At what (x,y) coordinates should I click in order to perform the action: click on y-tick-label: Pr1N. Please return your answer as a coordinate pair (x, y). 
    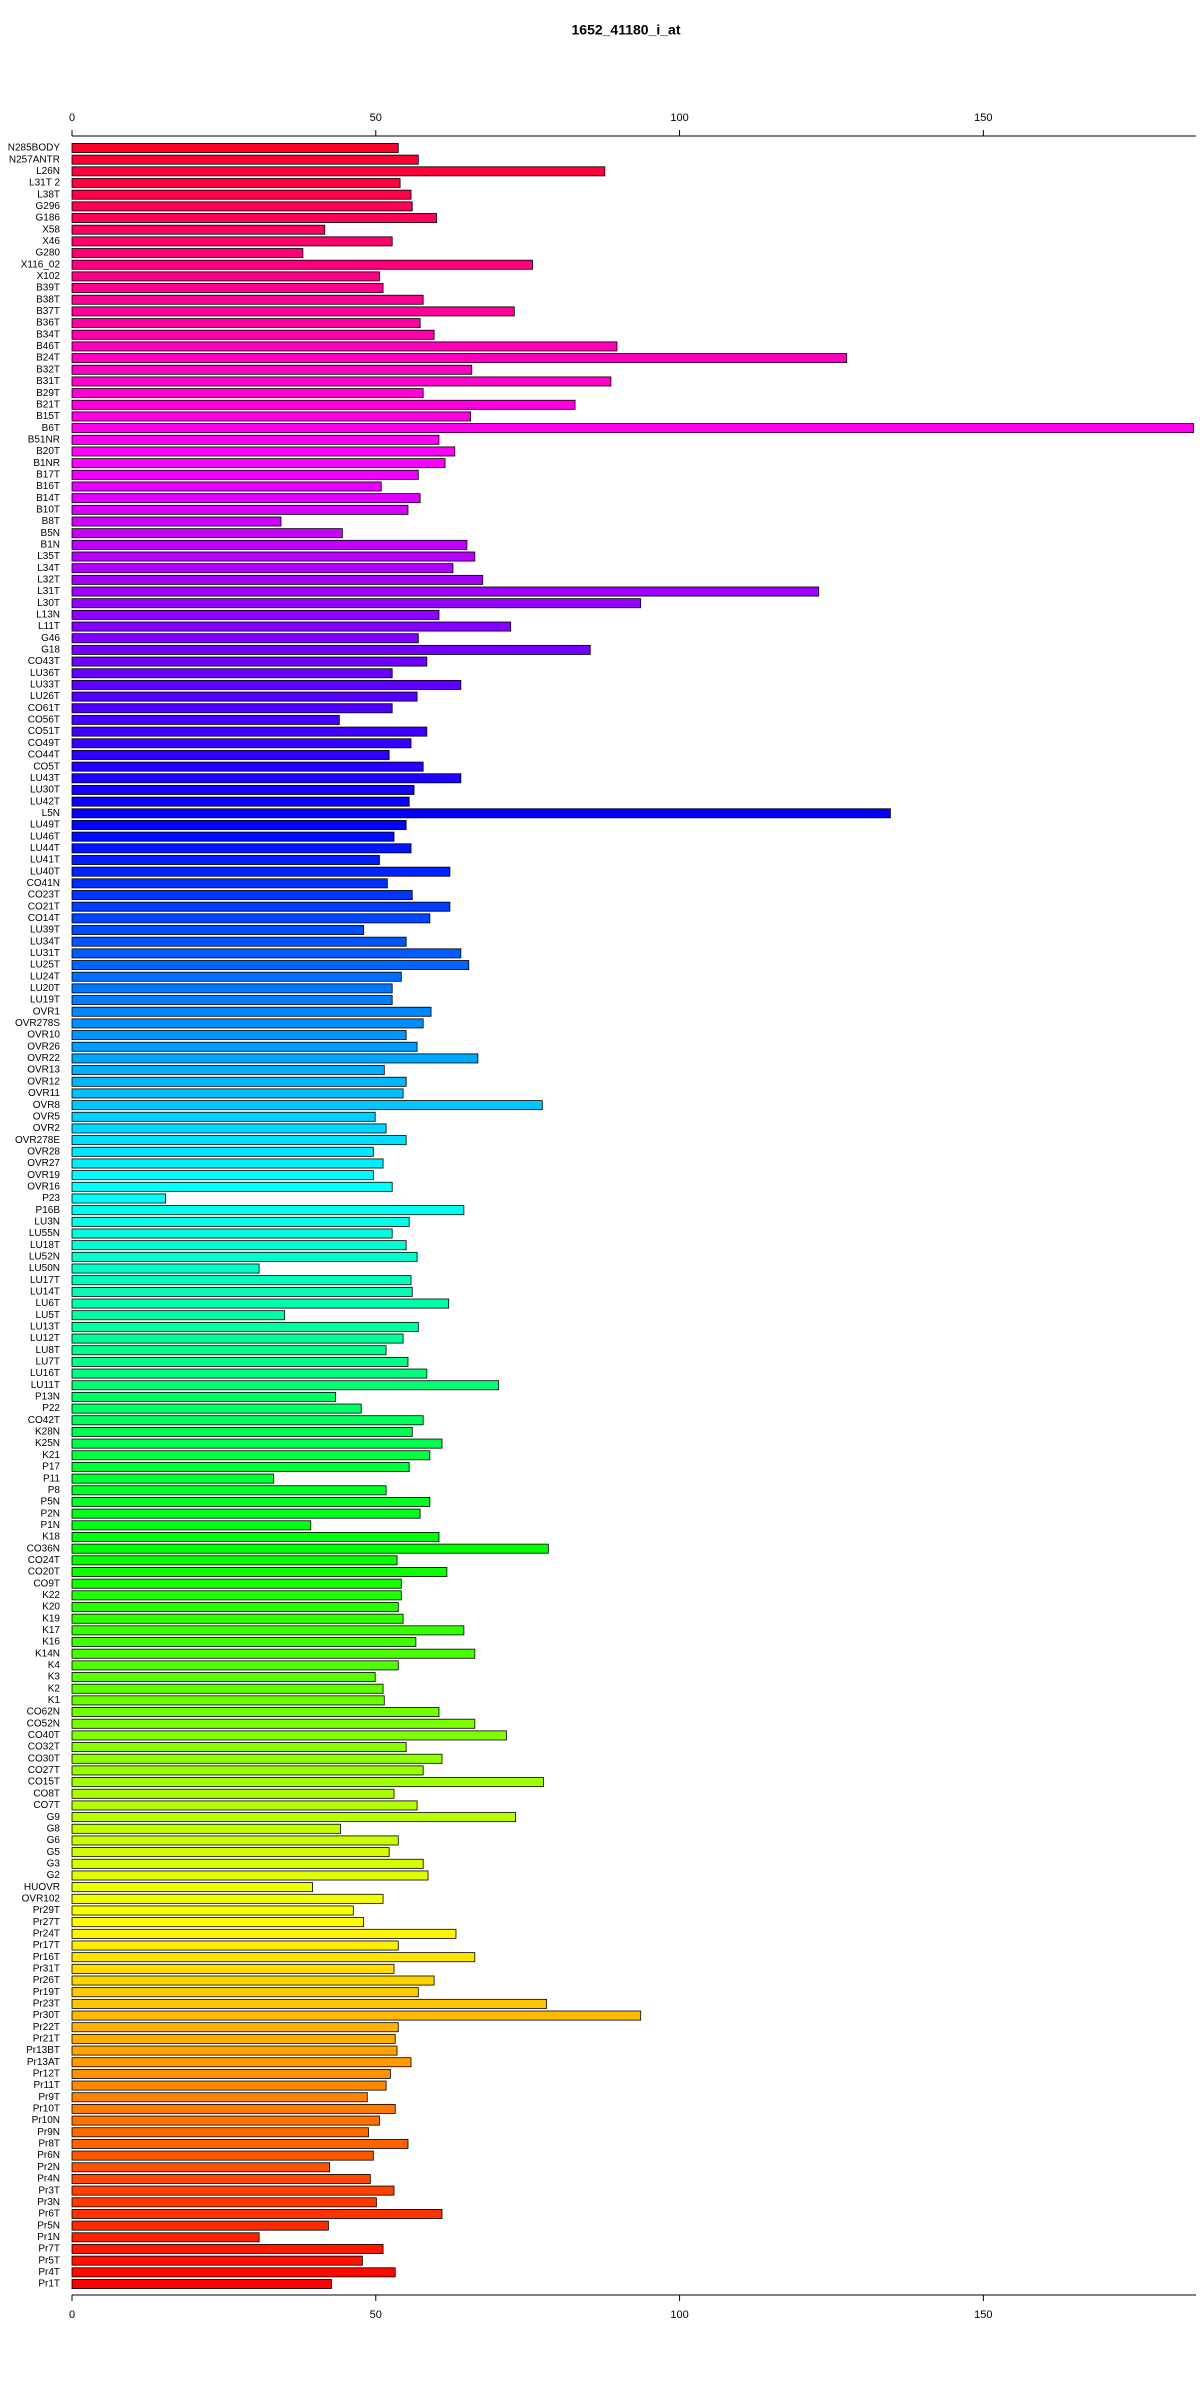
    Looking at the image, I should click on (48, 2237).